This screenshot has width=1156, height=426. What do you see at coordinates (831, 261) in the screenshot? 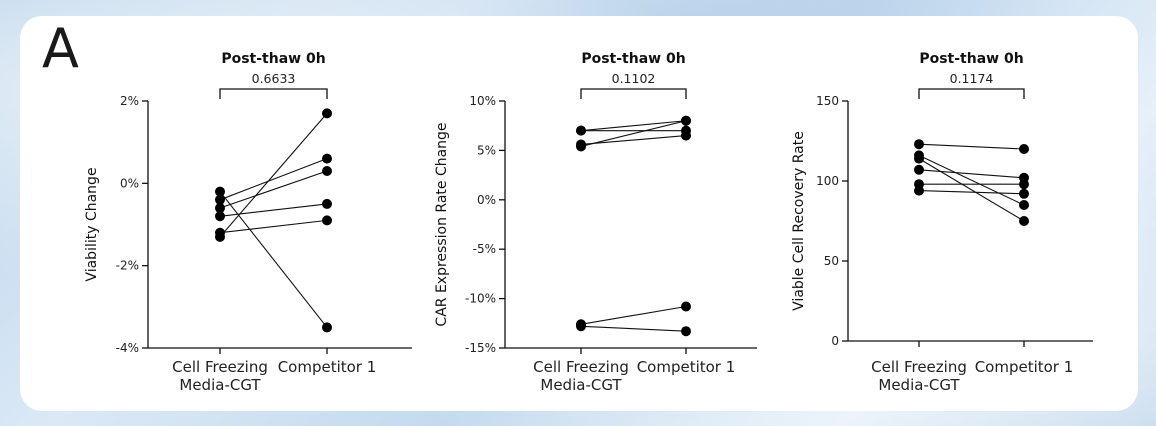
I see `y-tick-label: 50` at bounding box center [831, 261].